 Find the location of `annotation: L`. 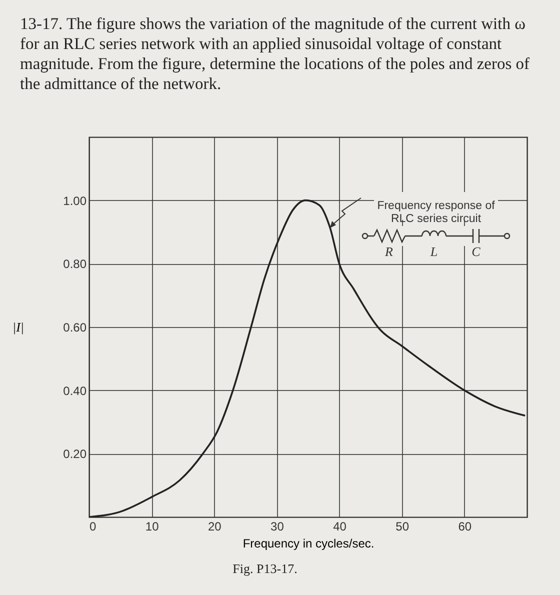

annotation: L is located at coordinates (433, 251).